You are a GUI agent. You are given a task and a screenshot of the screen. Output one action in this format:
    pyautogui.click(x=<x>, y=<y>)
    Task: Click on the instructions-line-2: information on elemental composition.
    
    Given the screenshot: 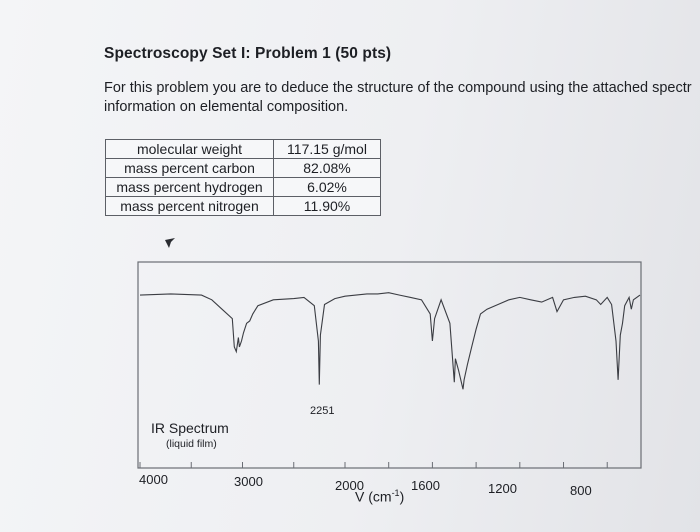 What is the action you would take?
    pyautogui.click(x=226, y=107)
    